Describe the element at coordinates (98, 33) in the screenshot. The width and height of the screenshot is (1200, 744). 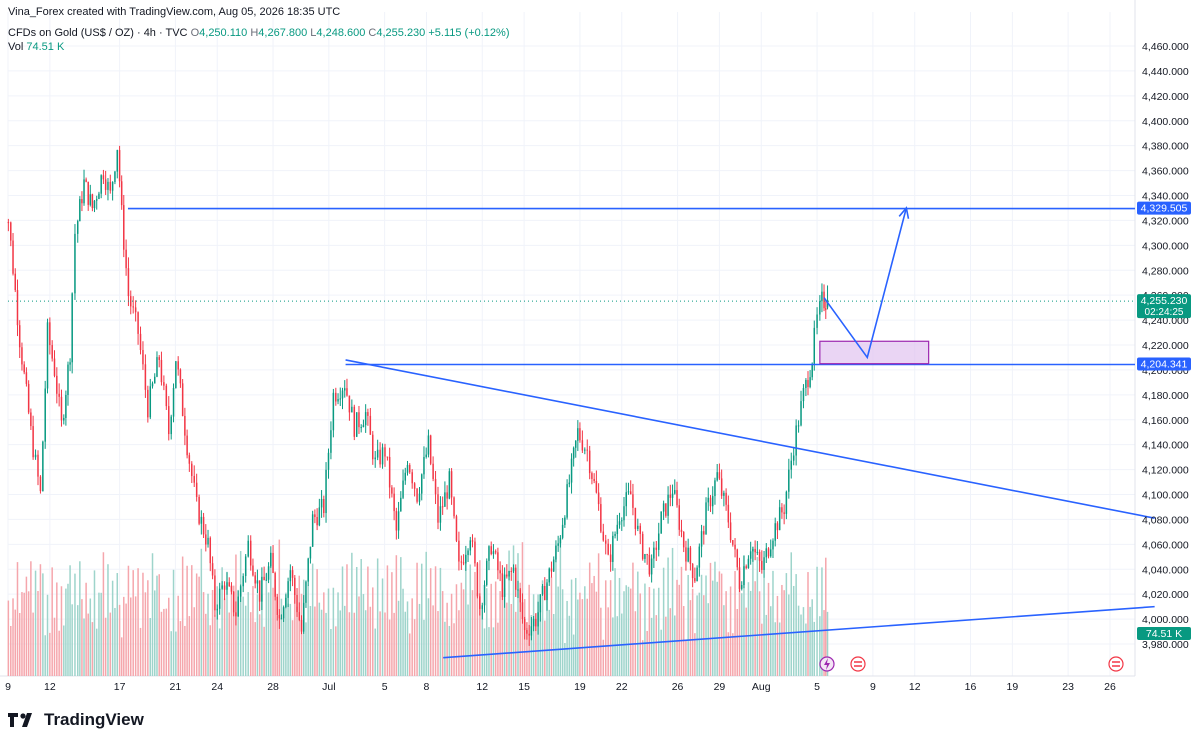
I see `symbol-name: CFDs on Gold (US$ / OZ) · 4h · TVC` at that location.